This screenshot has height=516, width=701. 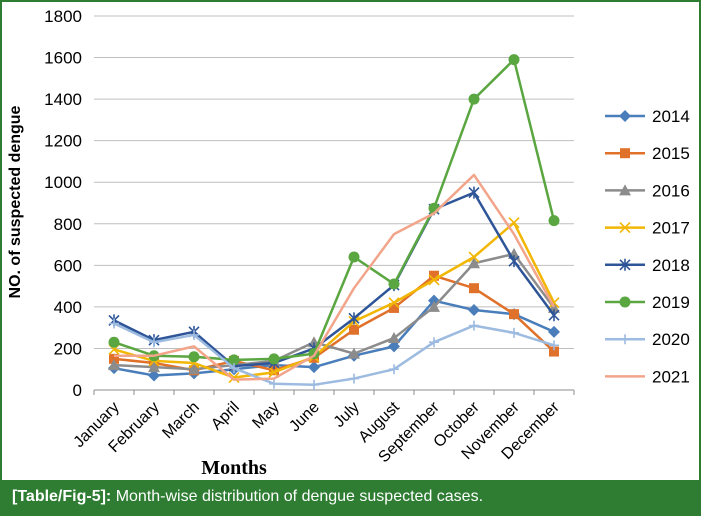 What do you see at coordinates (647, 265) in the screenshot?
I see `legend-item: 2018` at bounding box center [647, 265].